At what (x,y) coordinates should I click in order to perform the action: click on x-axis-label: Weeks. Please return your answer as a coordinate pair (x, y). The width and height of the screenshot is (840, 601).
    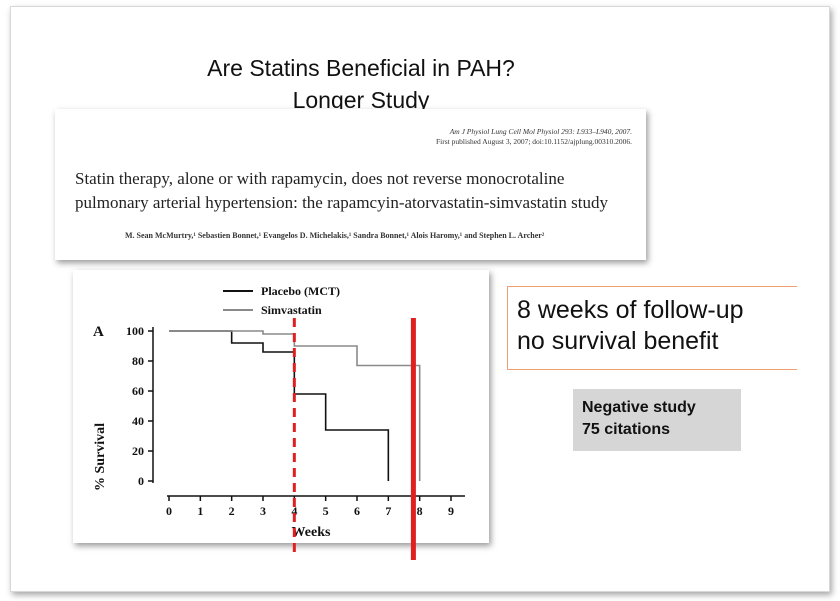
    Looking at the image, I should click on (311, 532).